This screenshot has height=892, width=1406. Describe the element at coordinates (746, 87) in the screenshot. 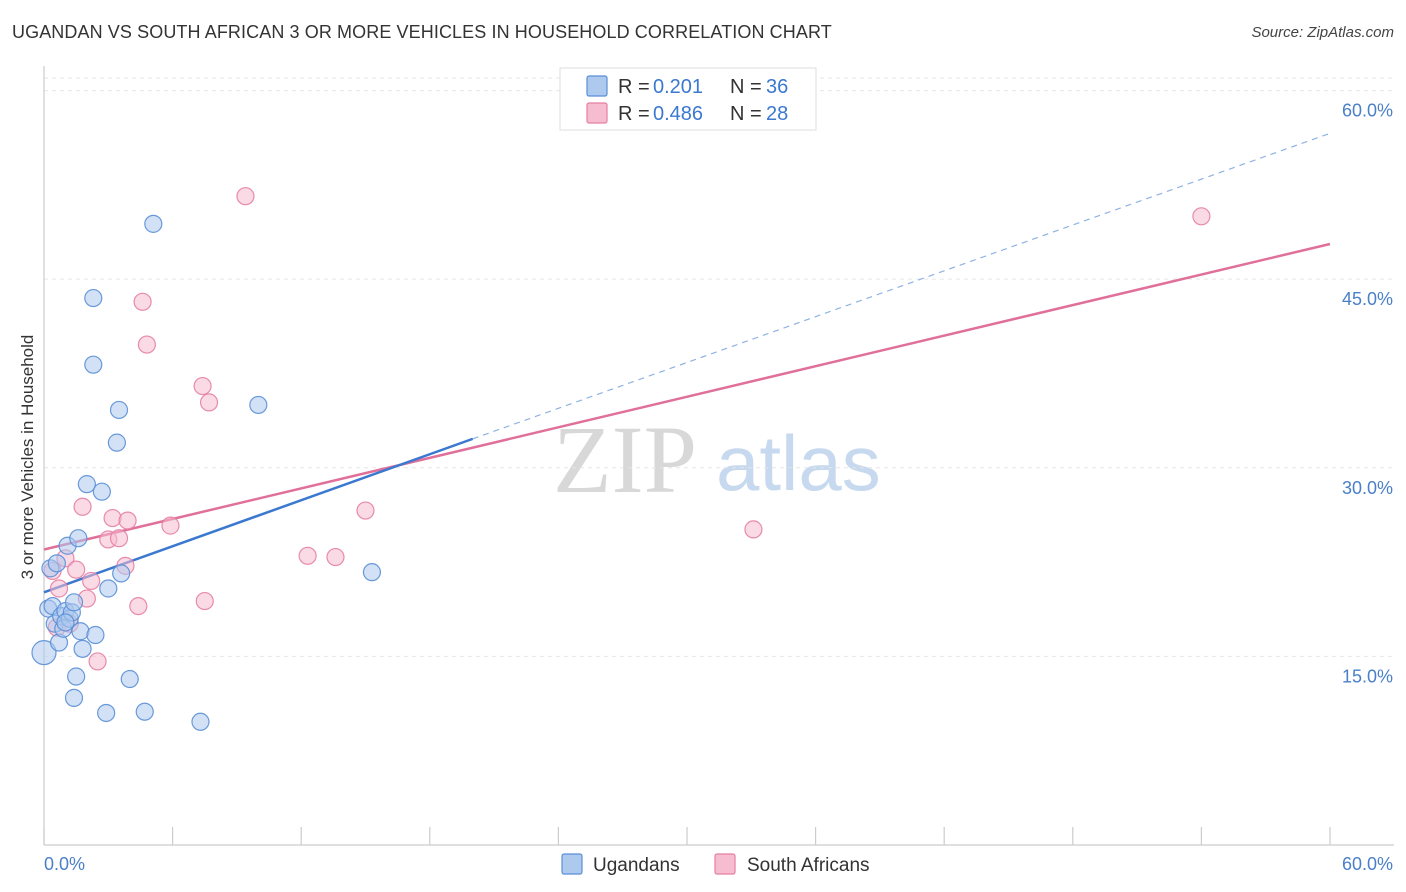

I see `legend-n-label-ugandans: N =` at that location.